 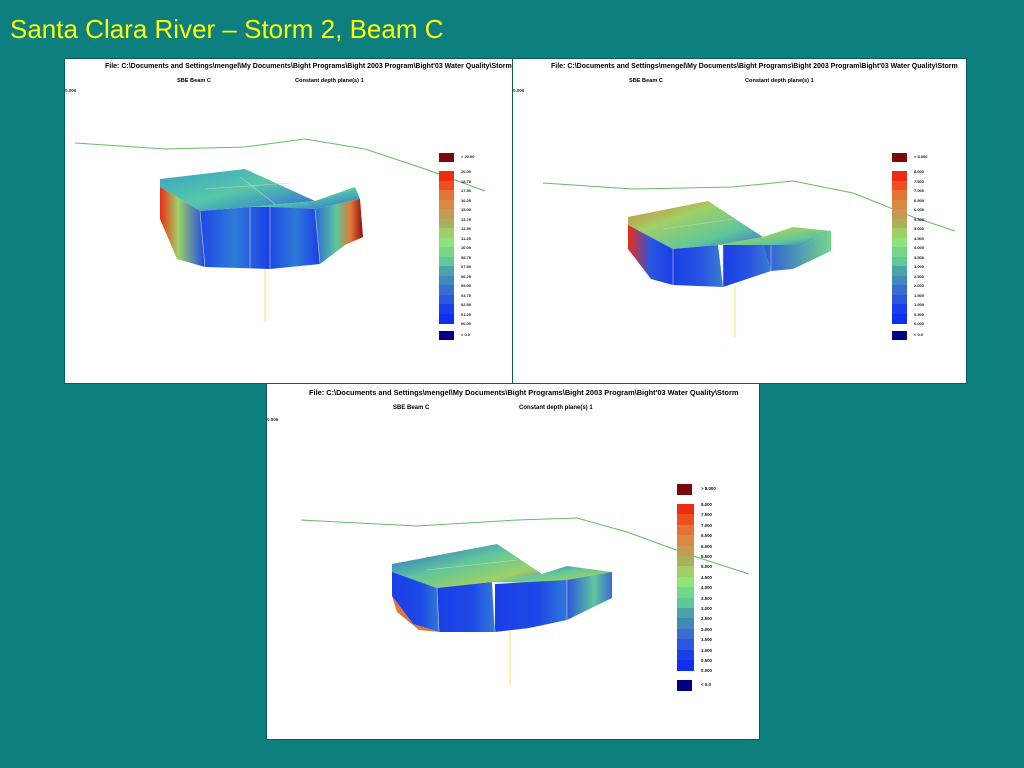 What do you see at coordinates (706, 504) in the screenshot?
I see `legend-tick-label: 8.000` at bounding box center [706, 504].